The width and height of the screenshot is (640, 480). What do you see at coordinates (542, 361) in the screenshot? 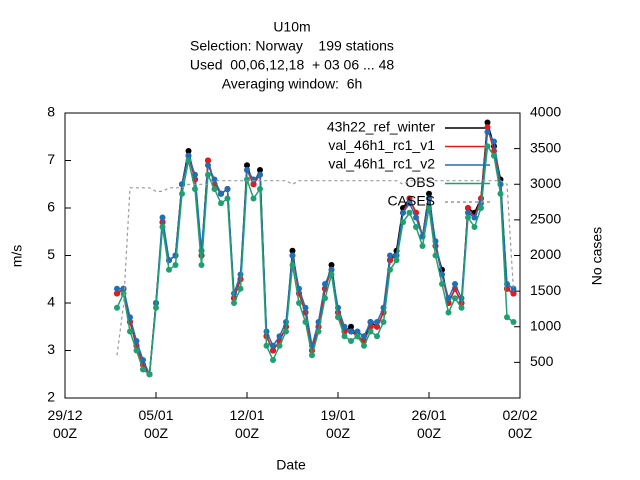
I see `y2-tick-label: 500` at bounding box center [542, 361].